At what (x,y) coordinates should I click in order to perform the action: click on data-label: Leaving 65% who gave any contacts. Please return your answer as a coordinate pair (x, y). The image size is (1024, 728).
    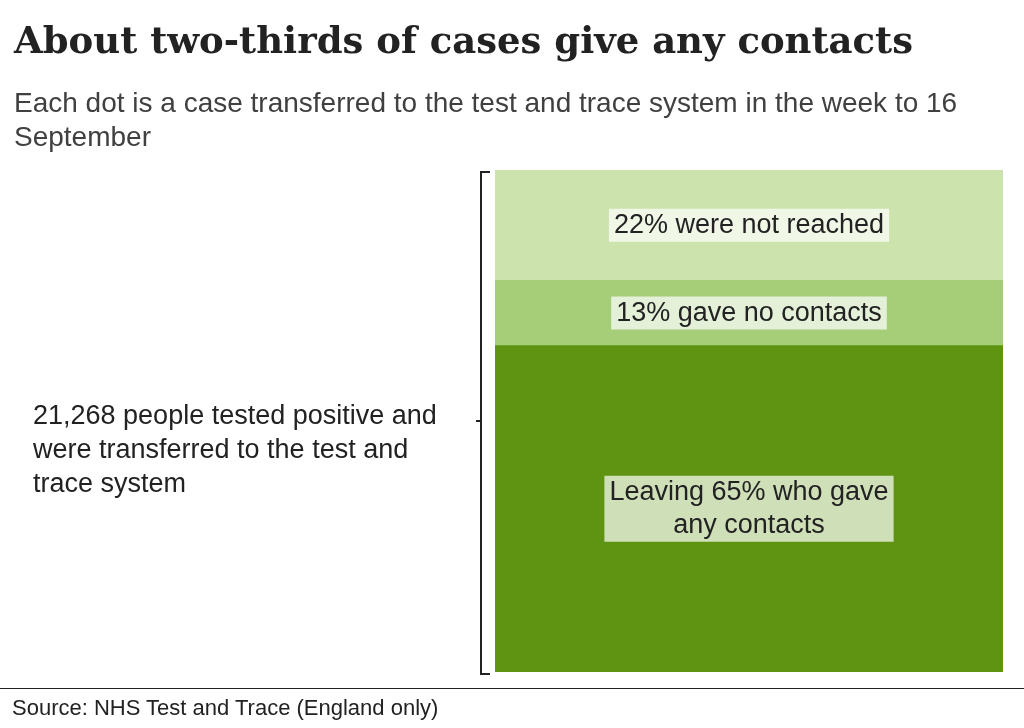
    Looking at the image, I should click on (749, 507).